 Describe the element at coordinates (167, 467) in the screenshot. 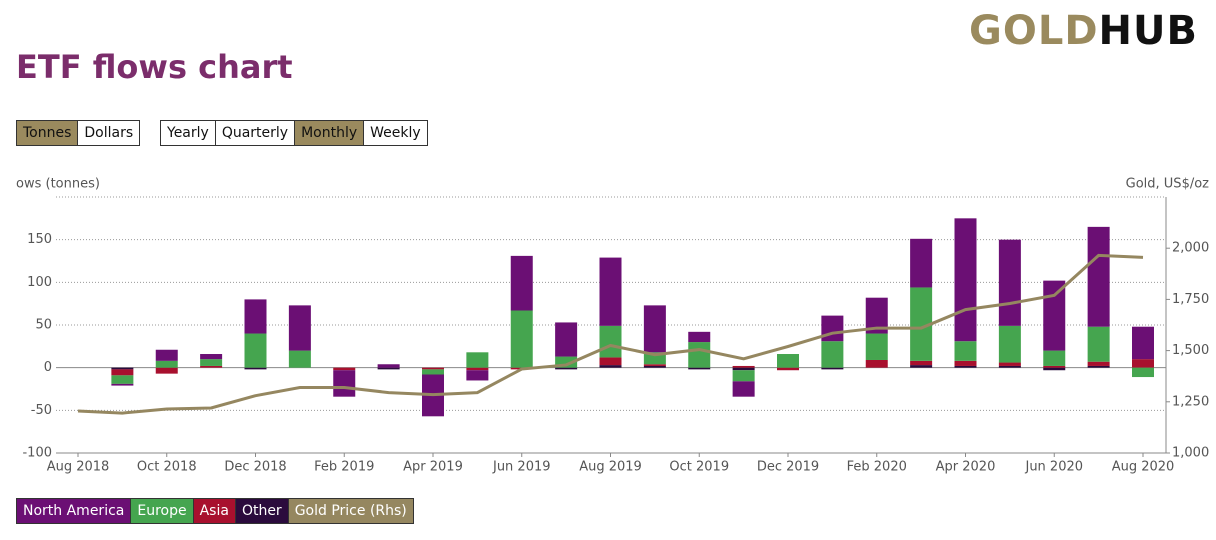

I see `x-tick-label: Oct 2018` at that location.